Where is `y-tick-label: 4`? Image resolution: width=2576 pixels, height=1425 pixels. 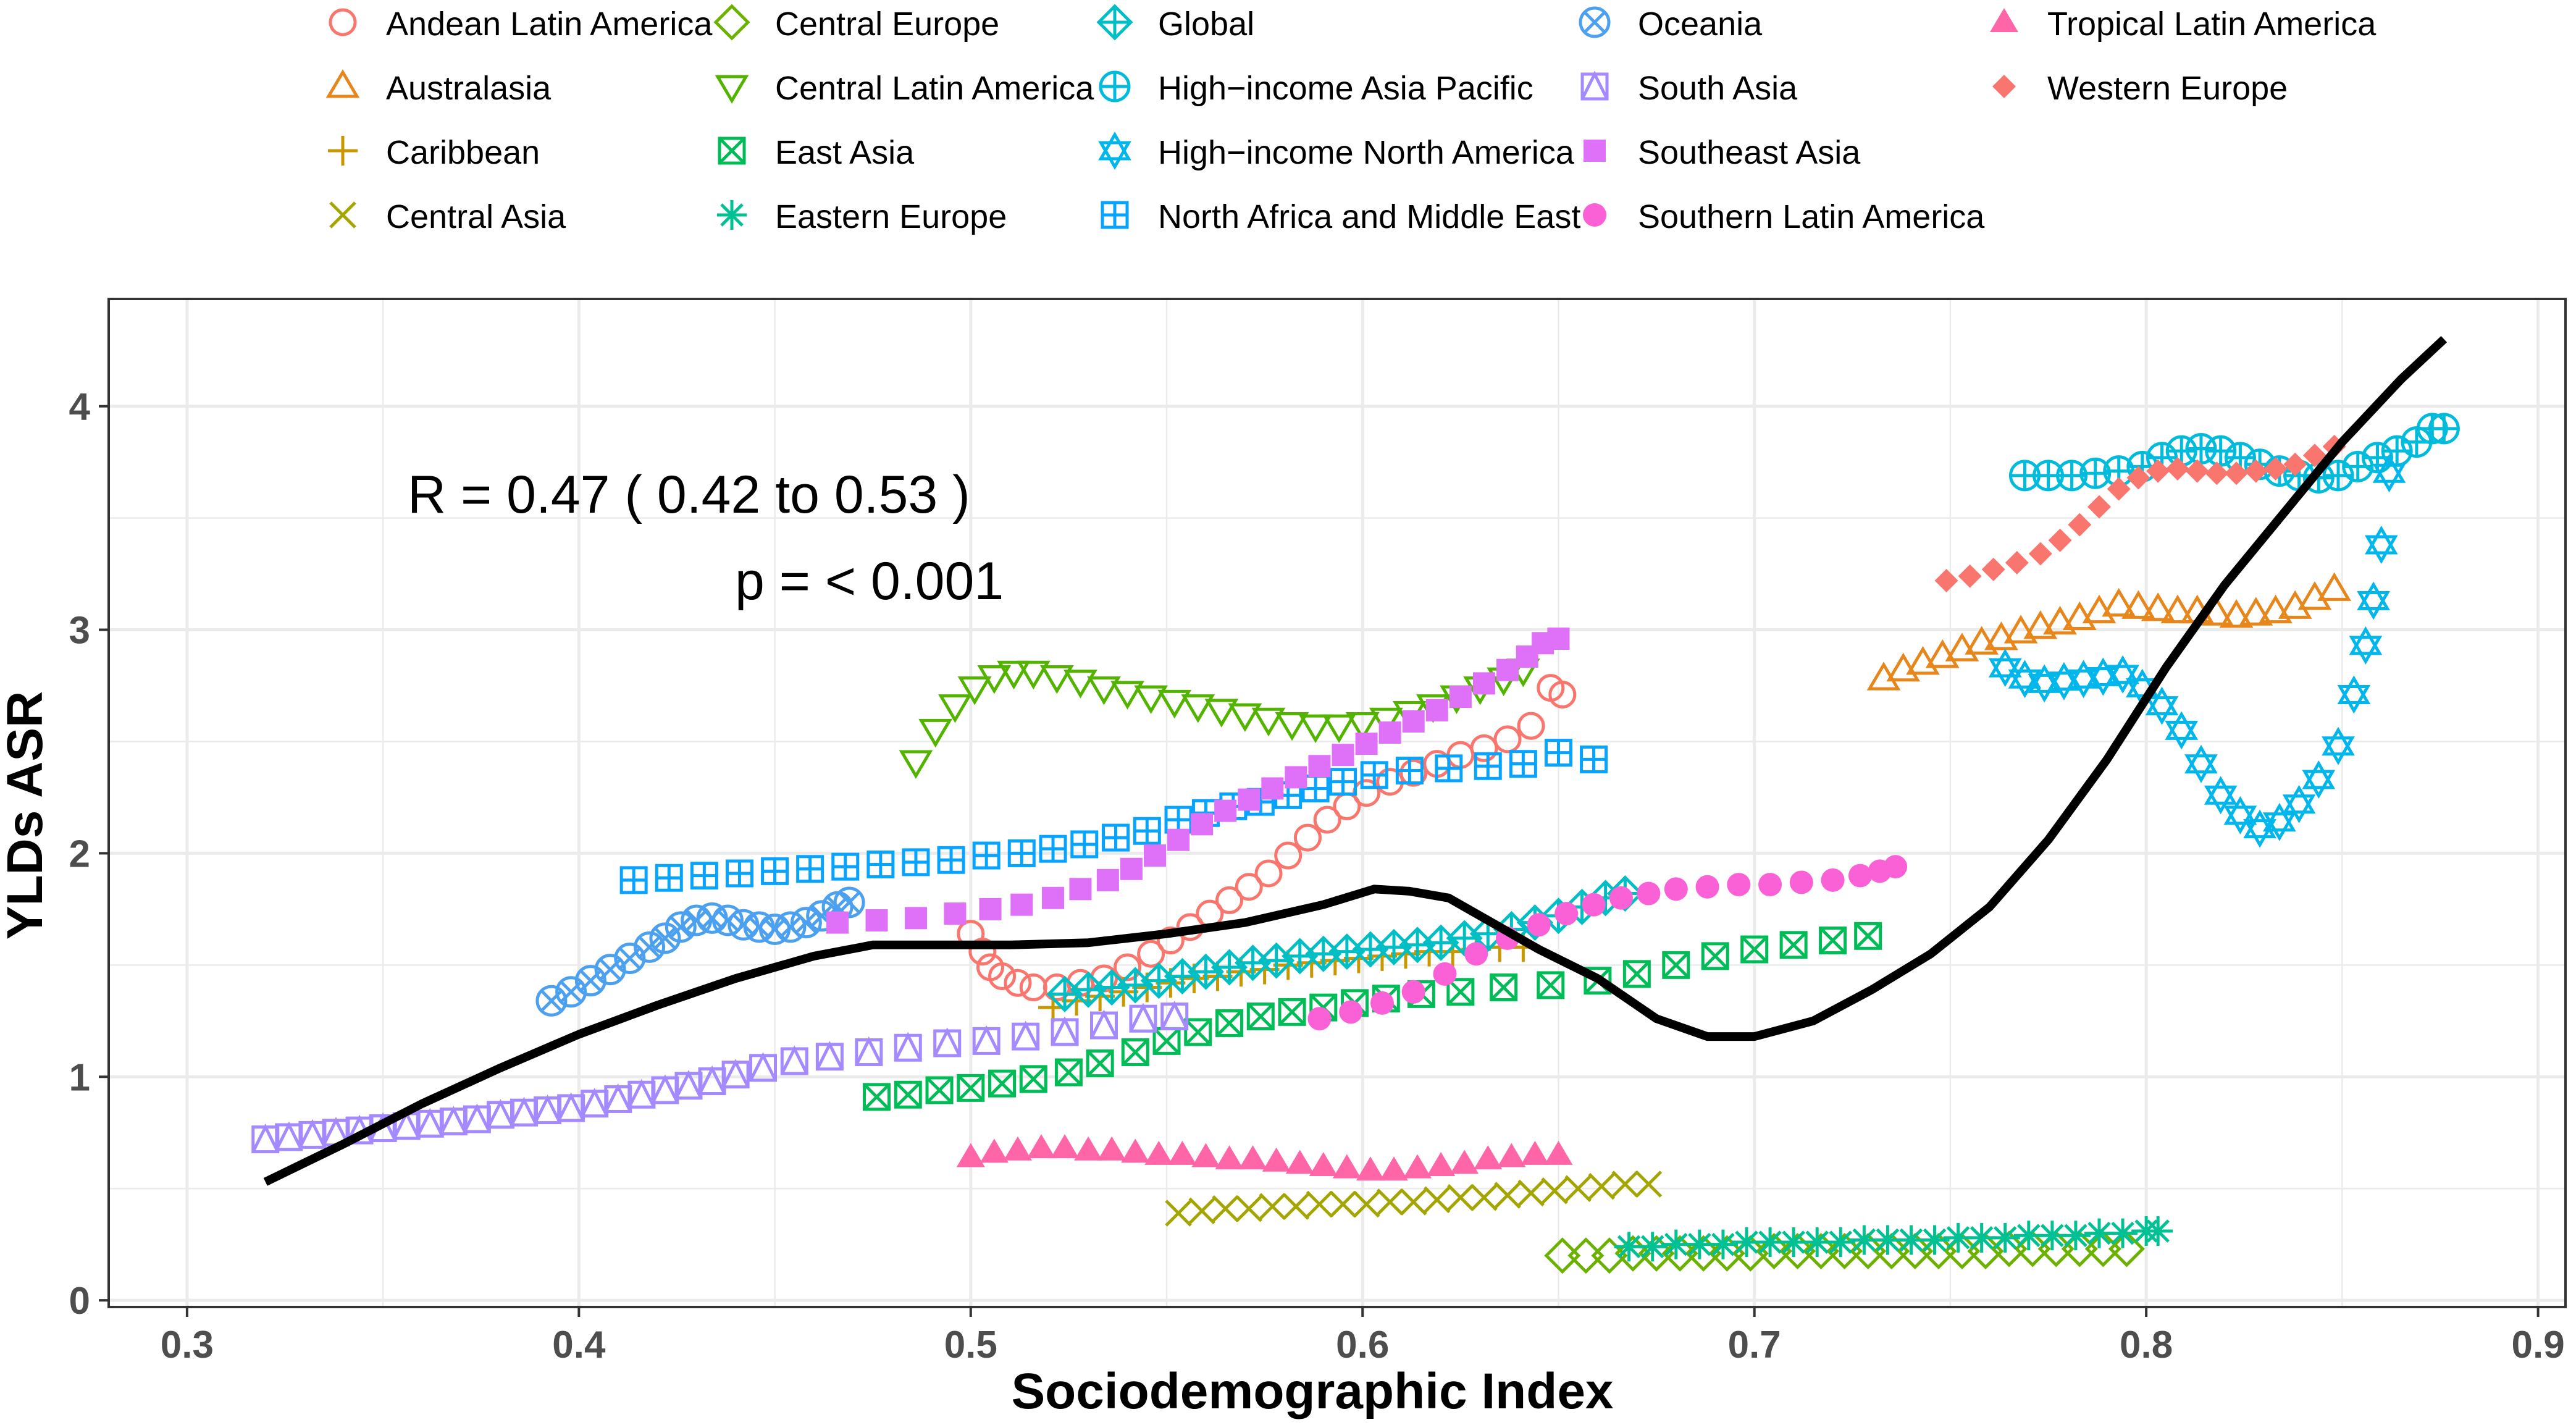 y-tick-label: 4 is located at coordinates (80, 408).